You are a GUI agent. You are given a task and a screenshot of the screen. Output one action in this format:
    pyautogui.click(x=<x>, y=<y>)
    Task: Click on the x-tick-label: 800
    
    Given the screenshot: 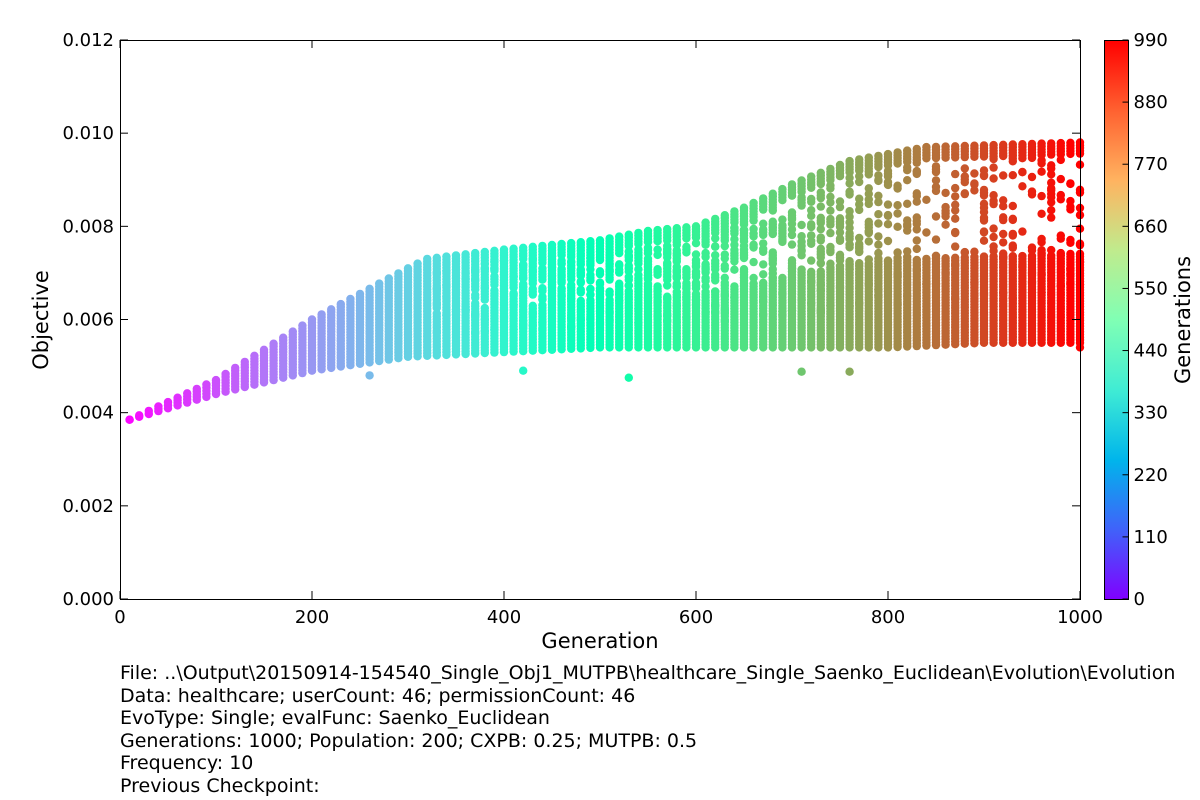 What is the action you would take?
    pyautogui.click(x=888, y=617)
    